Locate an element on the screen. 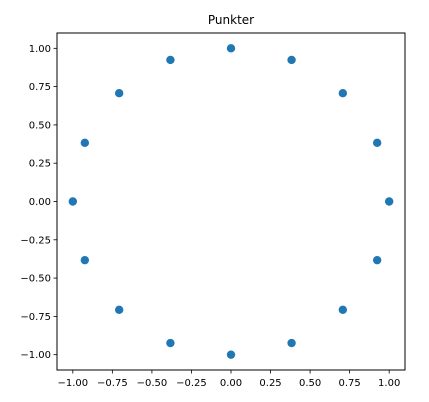 The height and width of the screenshot is (402, 429). x-tick-label-8: 1.00 is located at coordinates (389, 383).